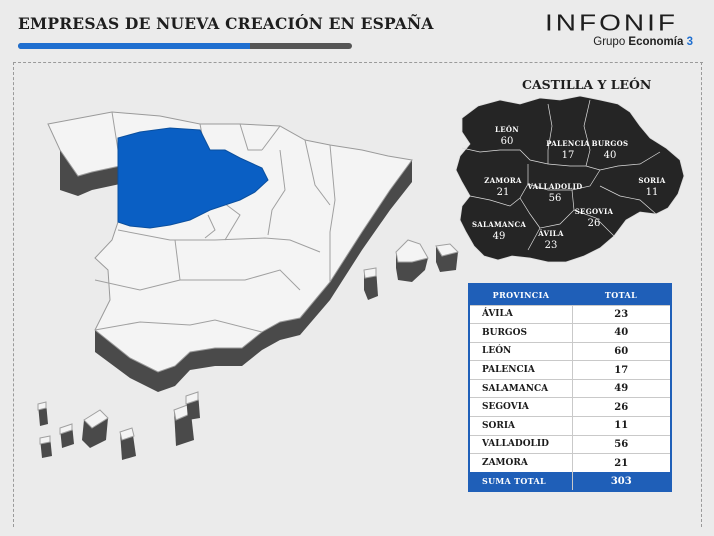 The height and width of the screenshot is (536, 714). Describe the element at coordinates (652, 180) in the screenshot. I see `inset-label-name: SORIA` at that location.